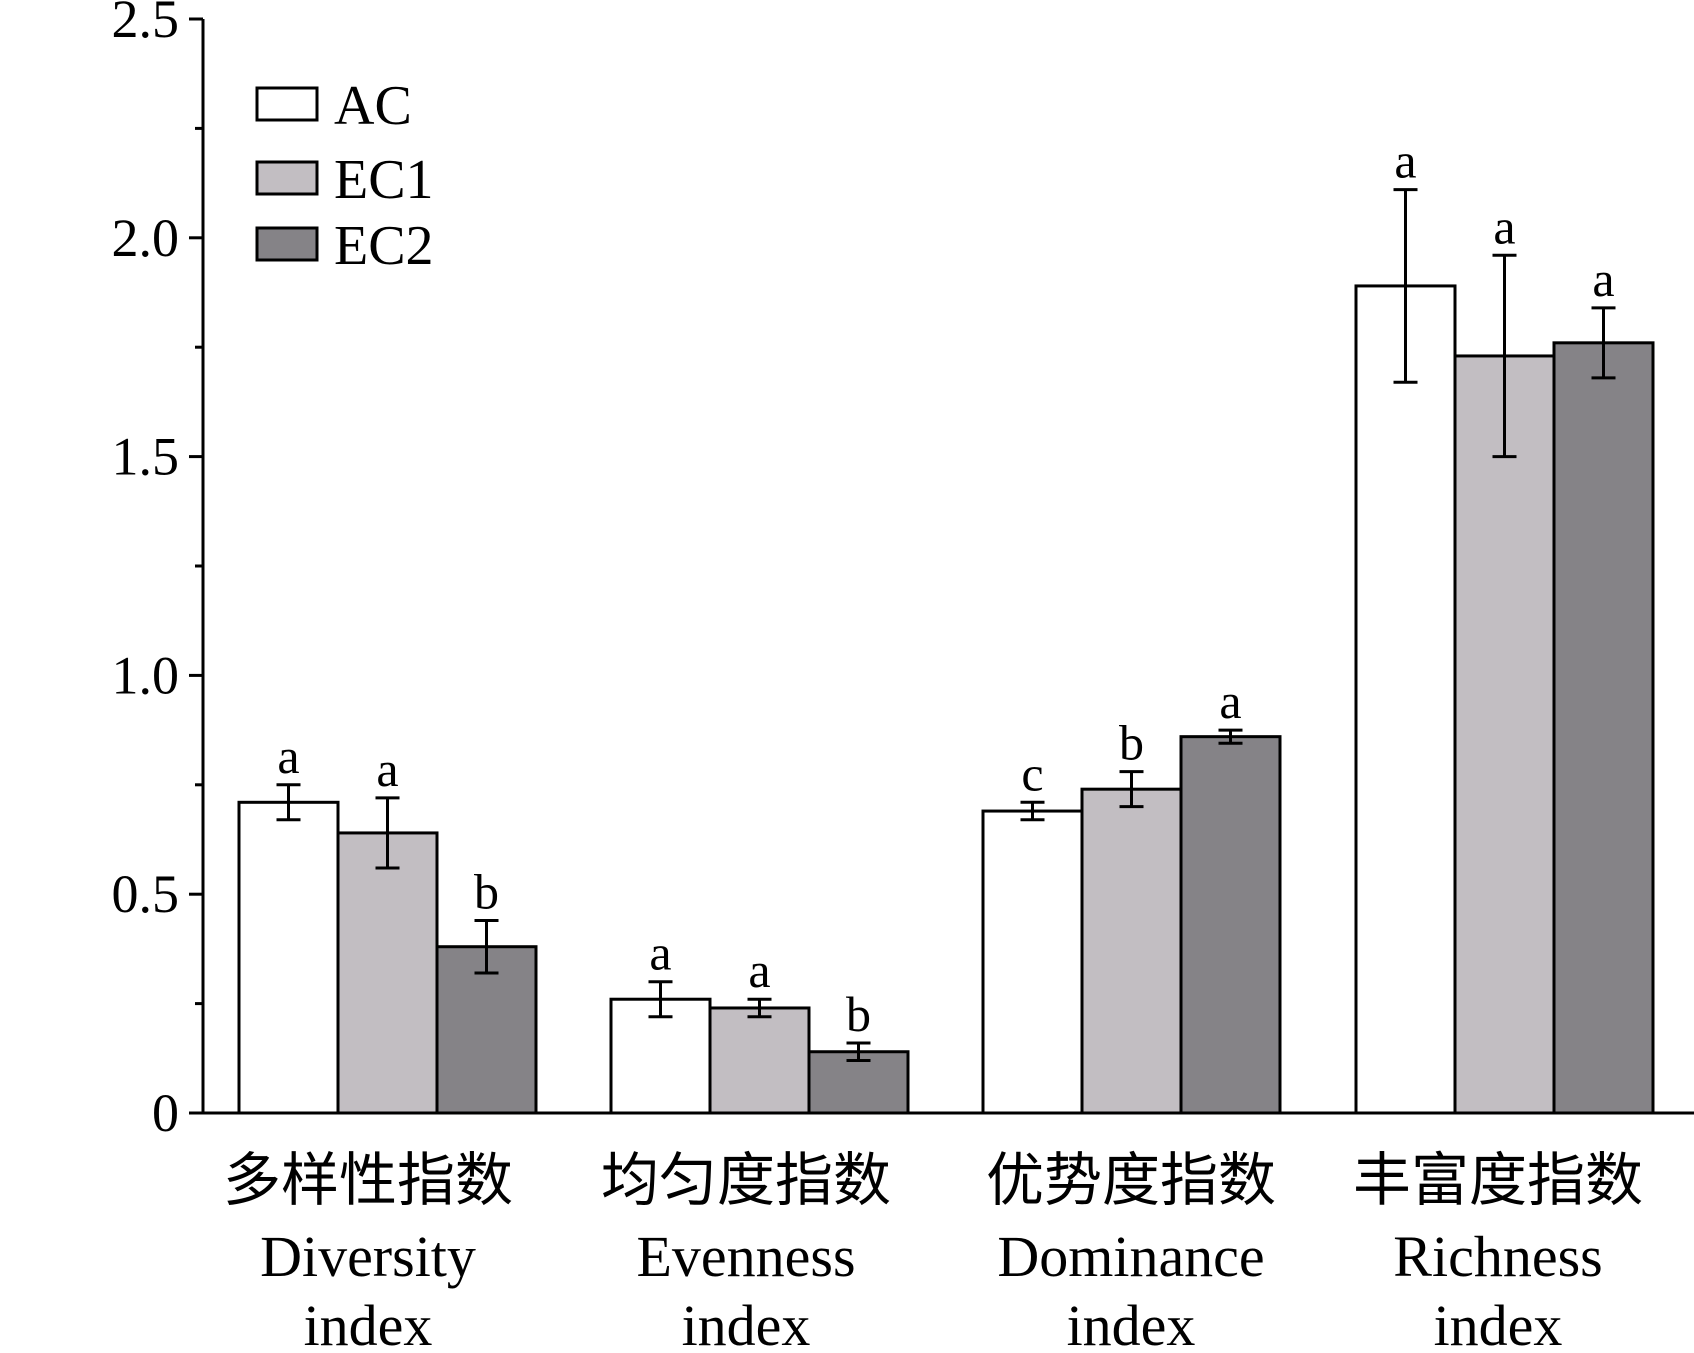 The width and height of the screenshot is (1694, 1353). I want to click on legend-label-ec2: EC2, so click(384, 246).